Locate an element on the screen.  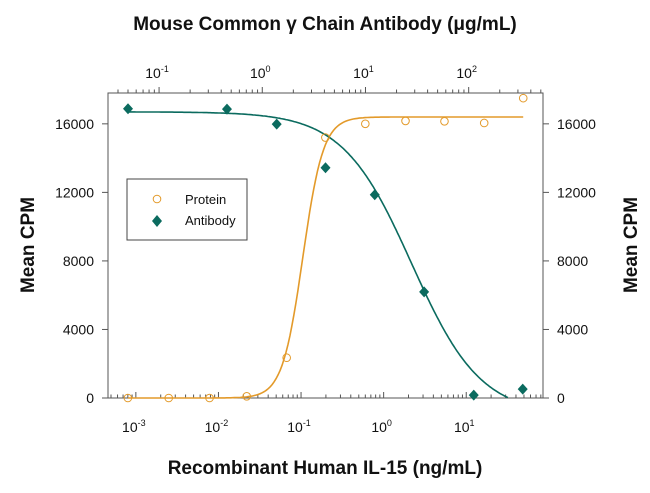
legend-antibody-label: Antibody is located at coordinates (210, 220).